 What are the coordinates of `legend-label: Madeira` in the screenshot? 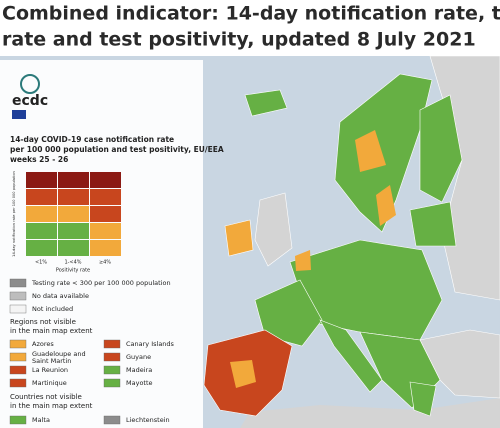 It's located at (139, 370).